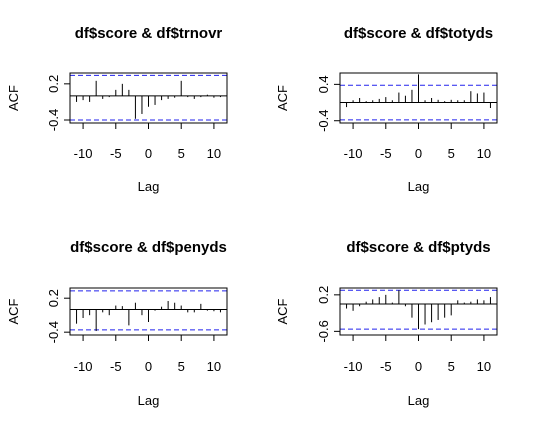  What do you see at coordinates (149, 33) in the screenshot?
I see `chart-title: df$score & df$trnovr` at bounding box center [149, 33].